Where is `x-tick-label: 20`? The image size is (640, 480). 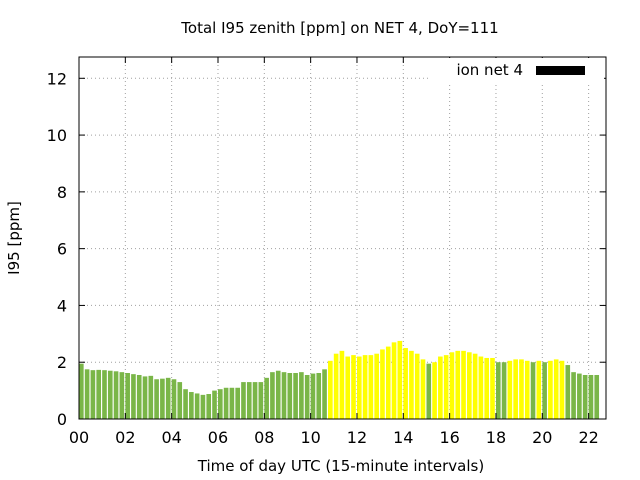 x-tick-label: 20 is located at coordinates (542, 437).